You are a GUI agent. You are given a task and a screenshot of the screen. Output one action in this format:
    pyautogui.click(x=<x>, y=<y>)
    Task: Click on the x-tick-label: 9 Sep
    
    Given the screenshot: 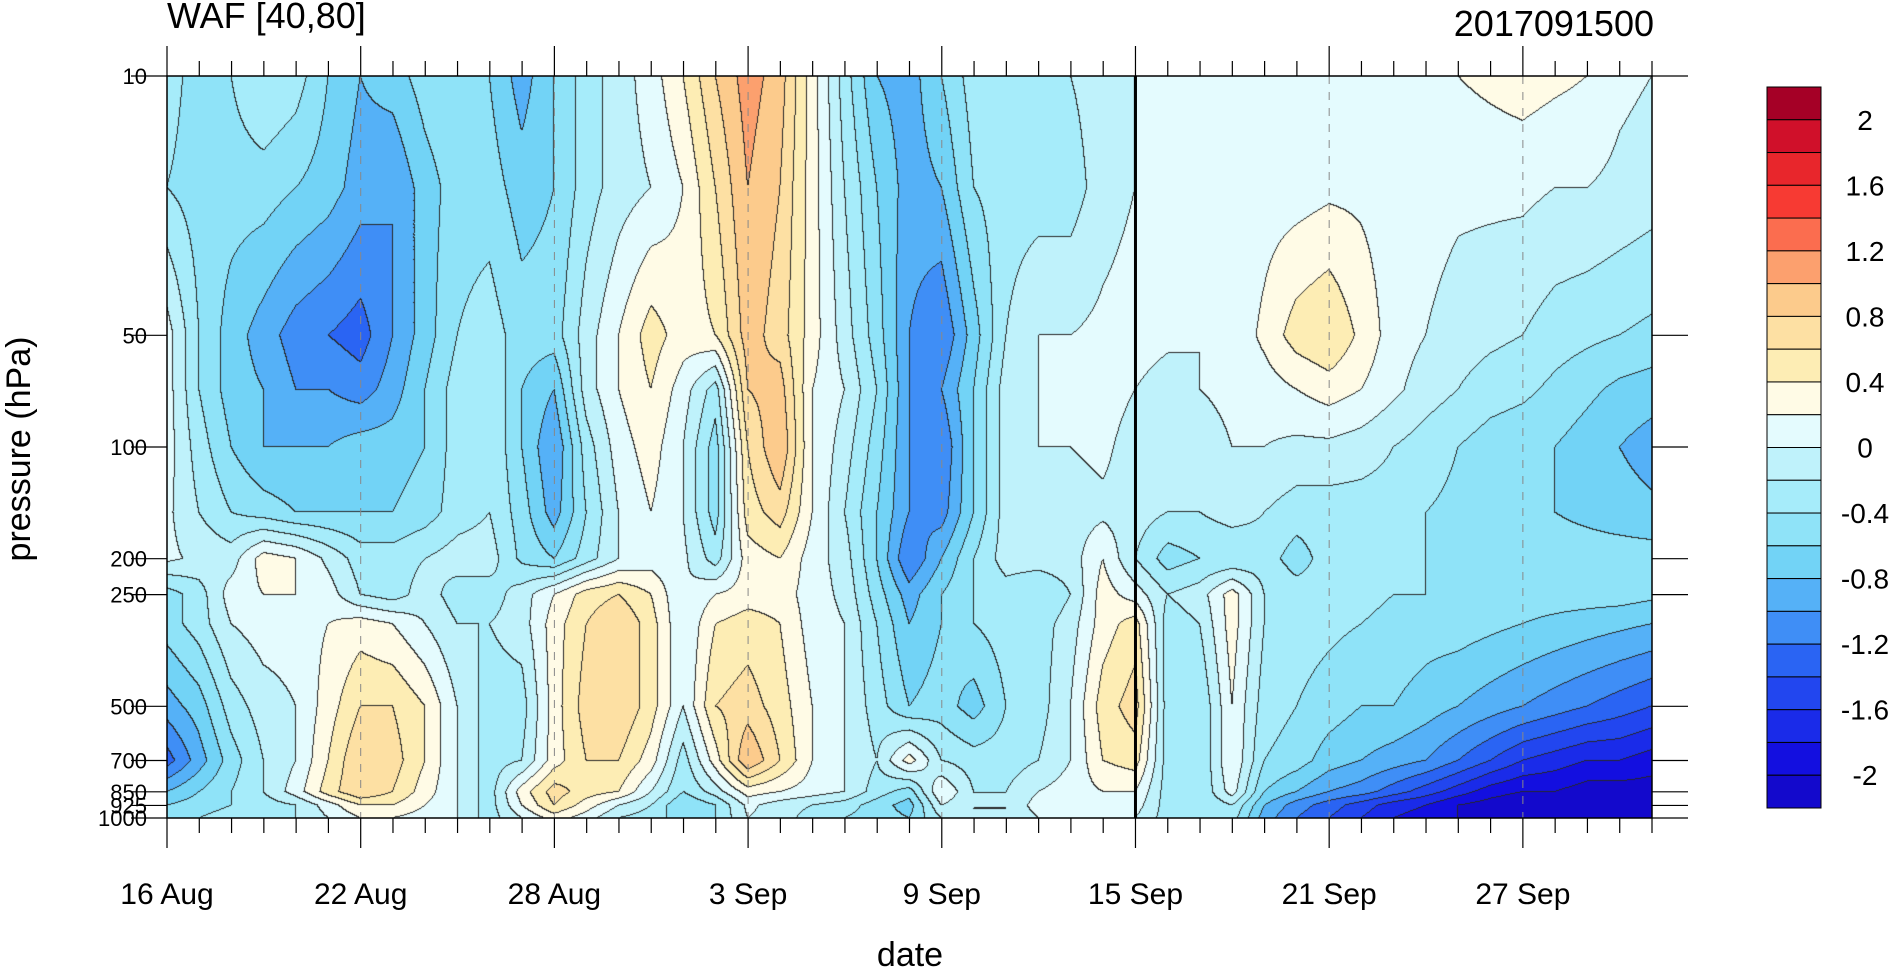 What is the action you would take?
    pyautogui.click(x=942, y=894)
    